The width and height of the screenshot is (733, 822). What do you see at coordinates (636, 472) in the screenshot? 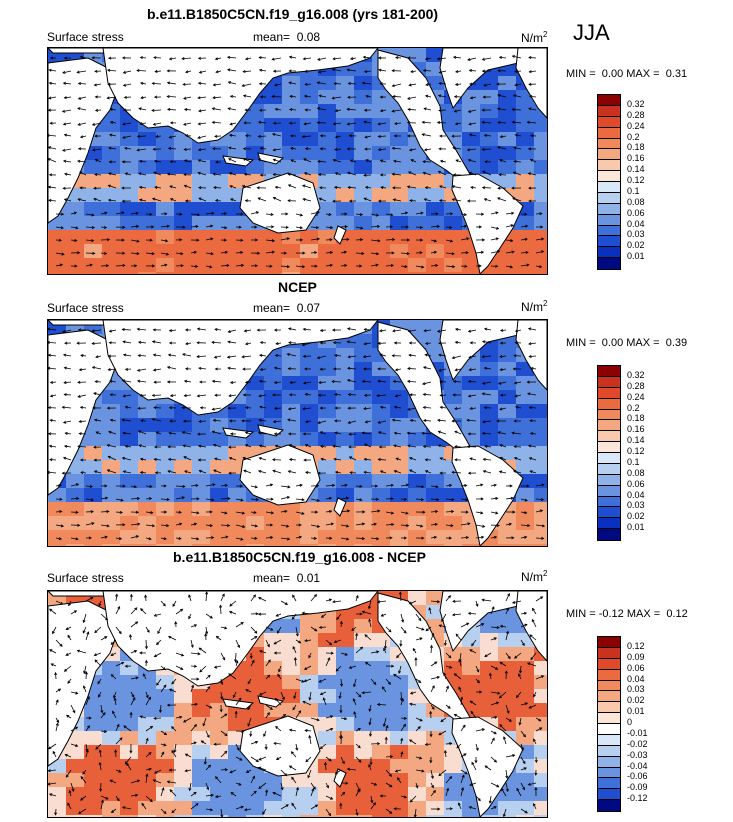
I see `colorbar-tick-label: 0.08` at bounding box center [636, 472].